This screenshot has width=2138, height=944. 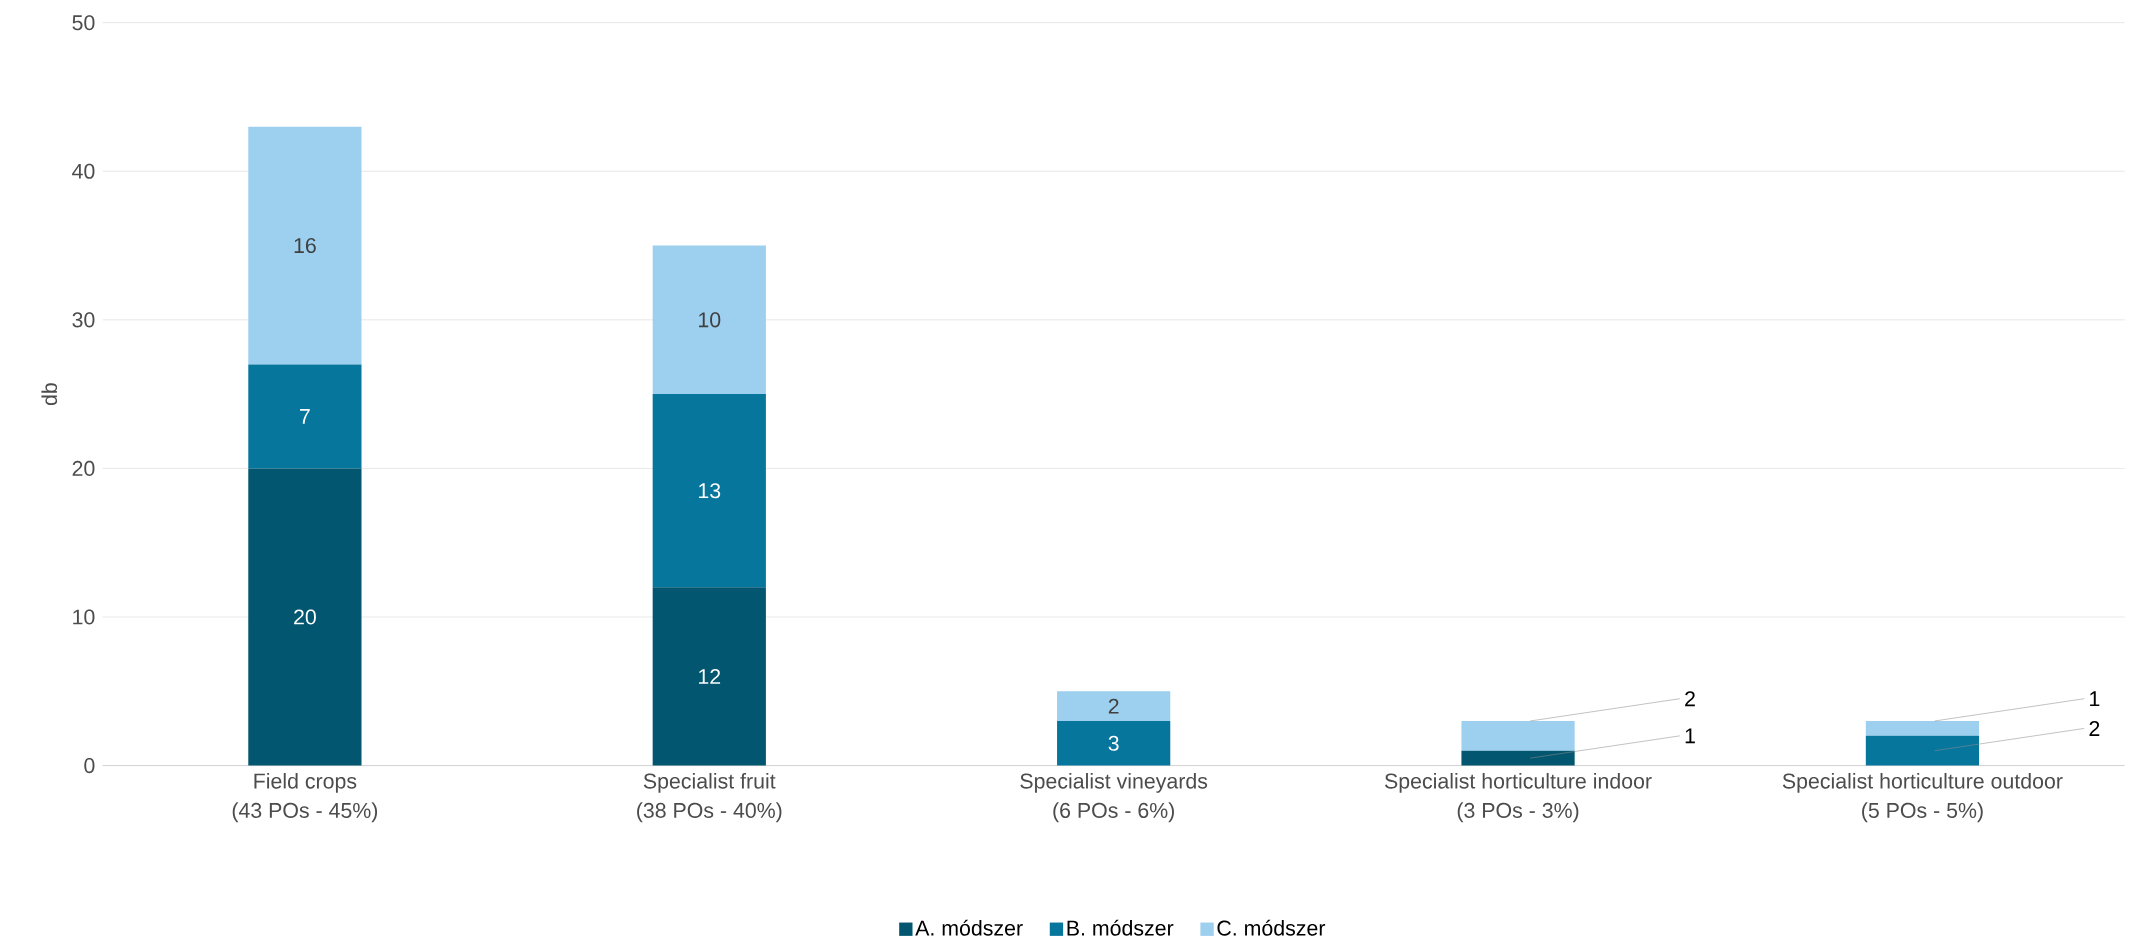 What do you see at coordinates (305, 797) in the screenshot?
I see `x-tick-label: Field crops (43 POs - 45%)` at bounding box center [305, 797].